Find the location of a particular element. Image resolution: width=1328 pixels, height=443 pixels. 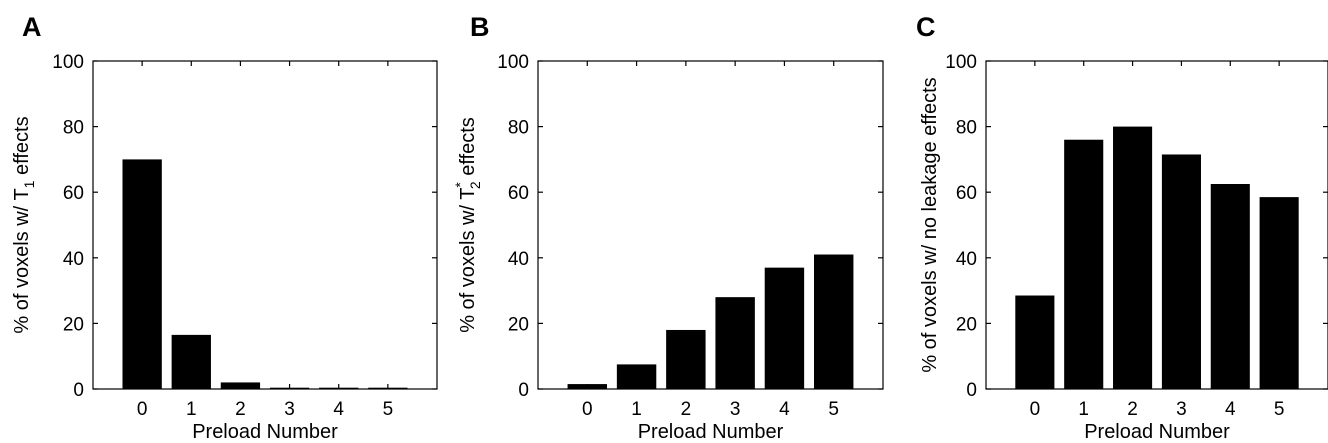

panel-letter: C is located at coordinates (926, 27).